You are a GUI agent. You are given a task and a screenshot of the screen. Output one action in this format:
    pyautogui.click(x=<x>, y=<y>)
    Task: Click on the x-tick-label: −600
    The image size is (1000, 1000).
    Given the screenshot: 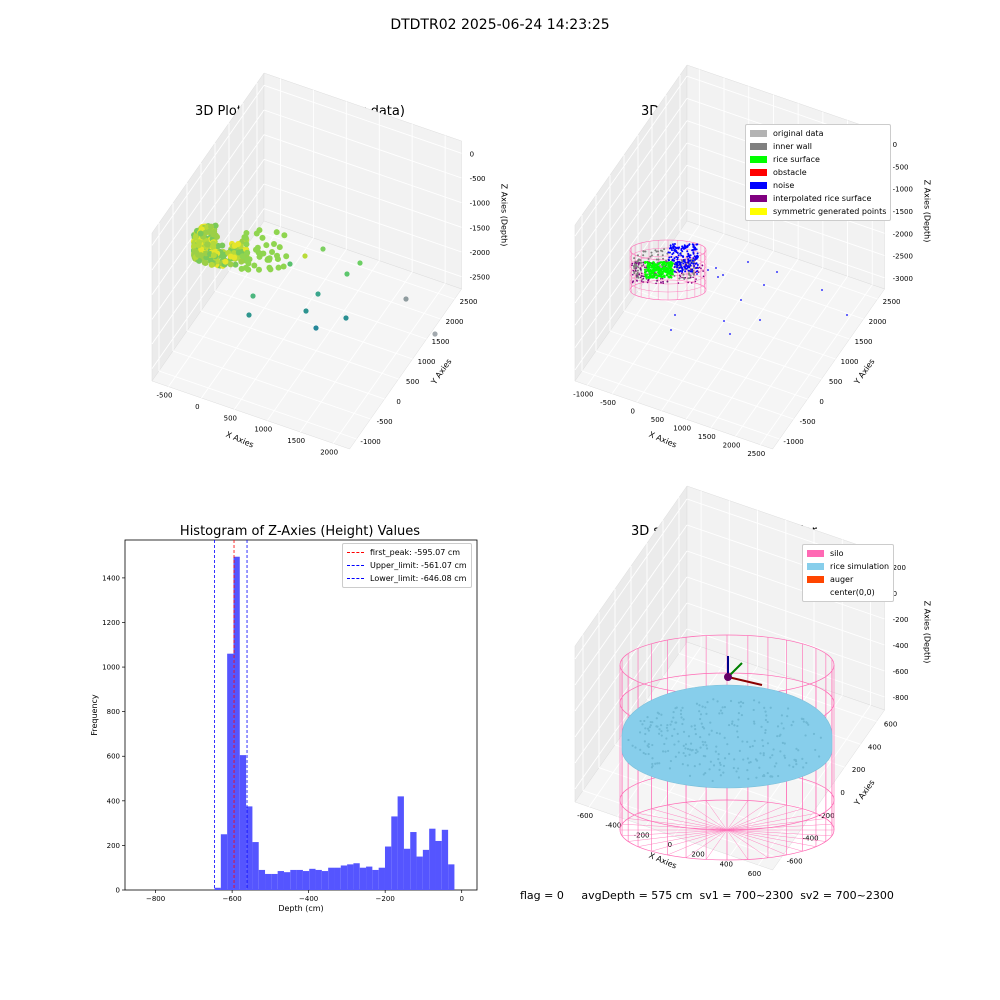 What is the action you would take?
    pyautogui.click(x=232, y=899)
    